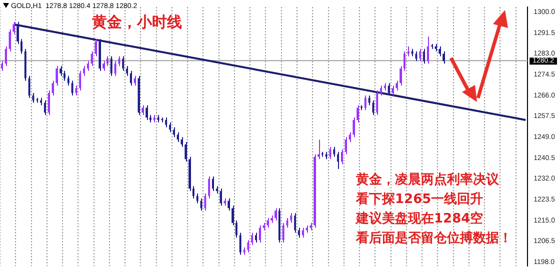 This screenshot has width=560, height=273. What do you see at coordinates (419, 218) in the screenshot?
I see `annotation: 建议美盘现在1284空` at bounding box center [419, 218].